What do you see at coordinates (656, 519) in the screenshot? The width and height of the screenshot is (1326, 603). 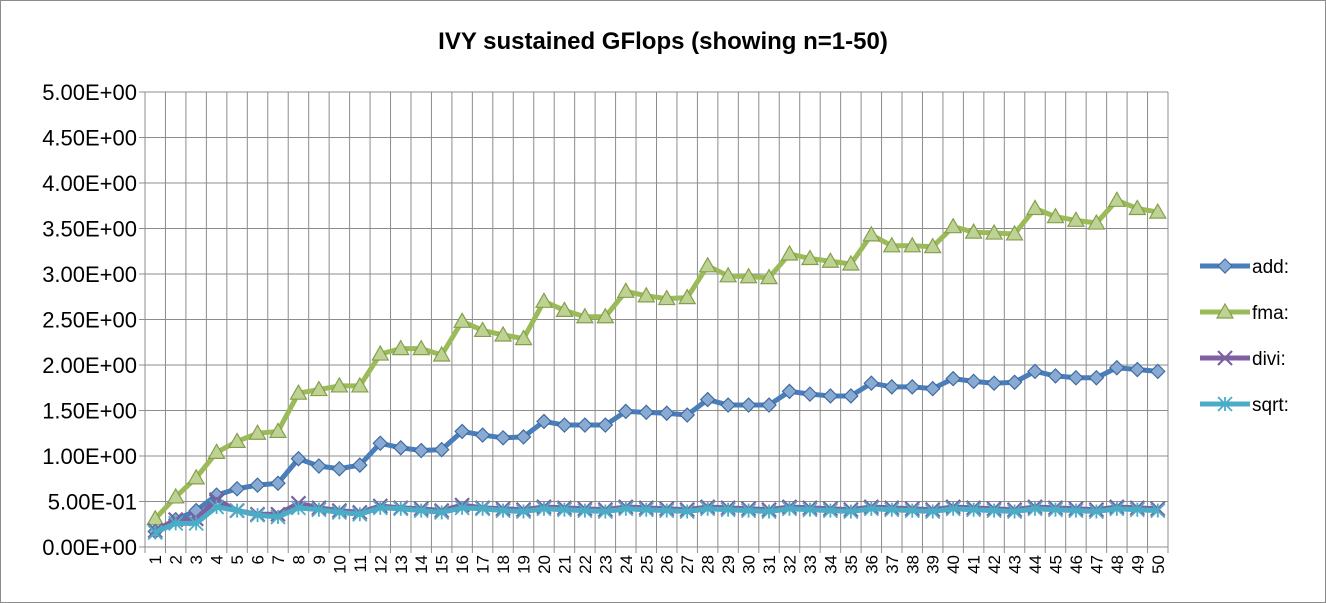 I see `series-line` at bounding box center [656, 519].